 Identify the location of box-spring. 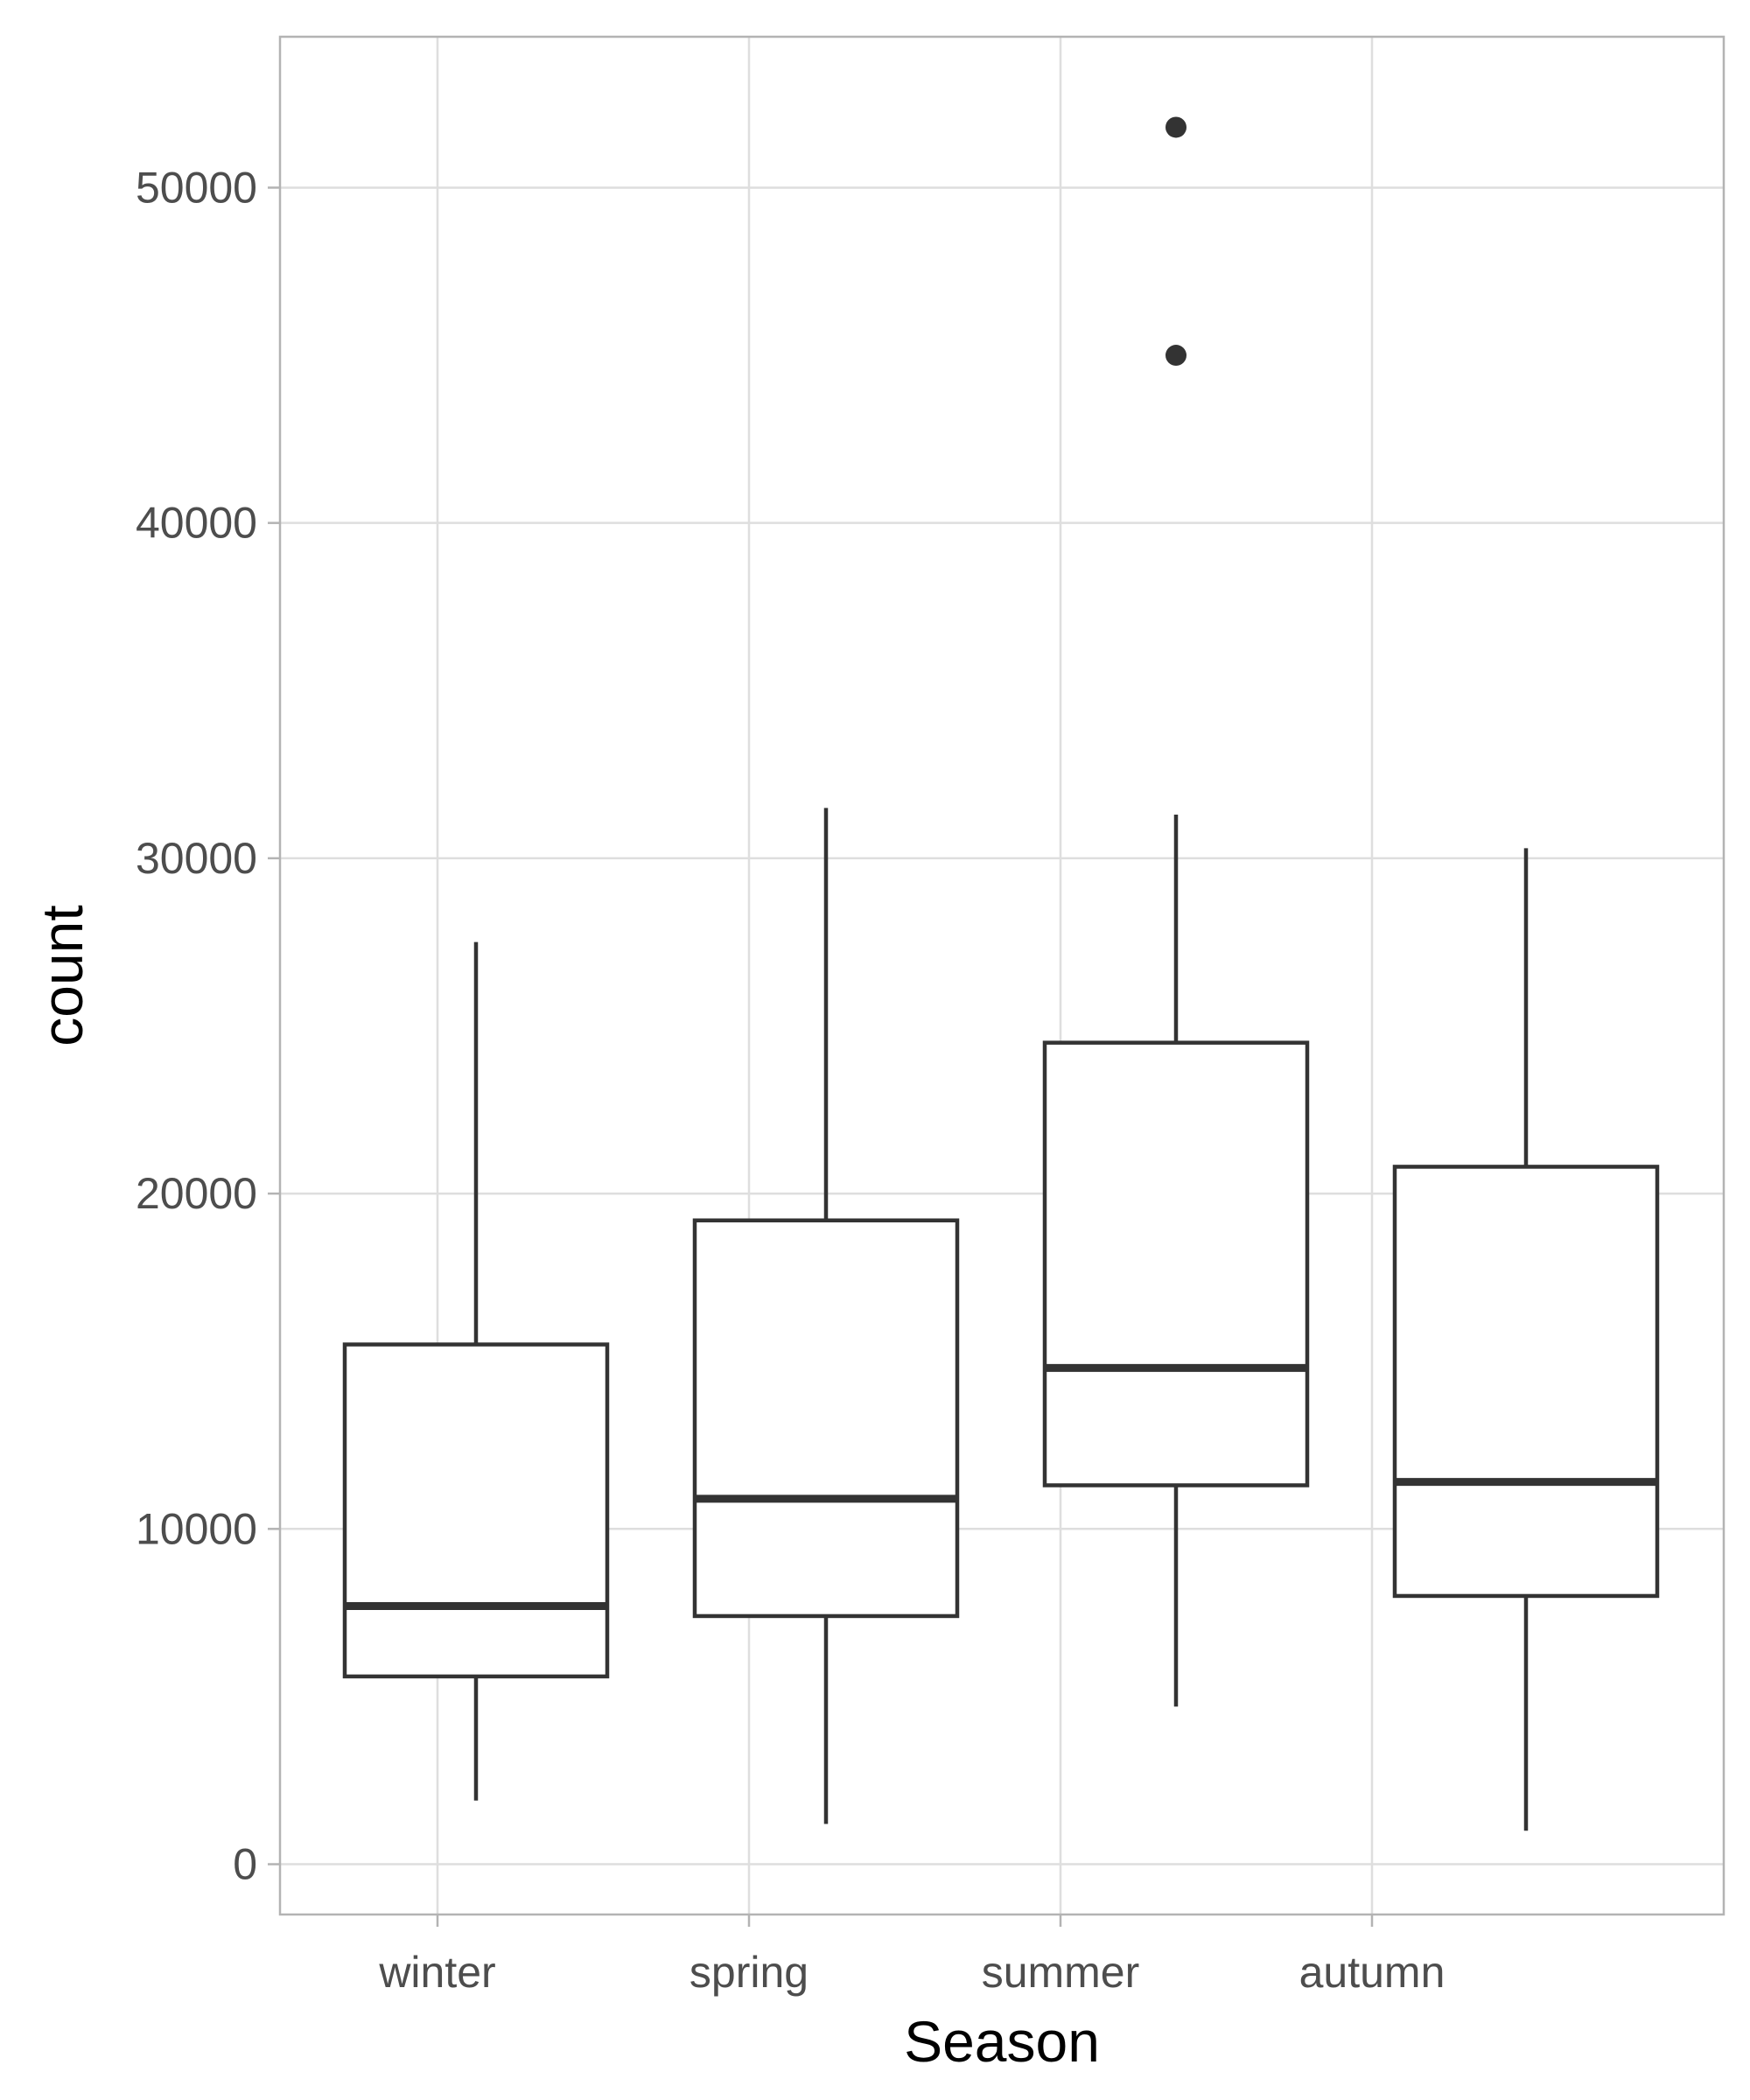
(826, 1316).